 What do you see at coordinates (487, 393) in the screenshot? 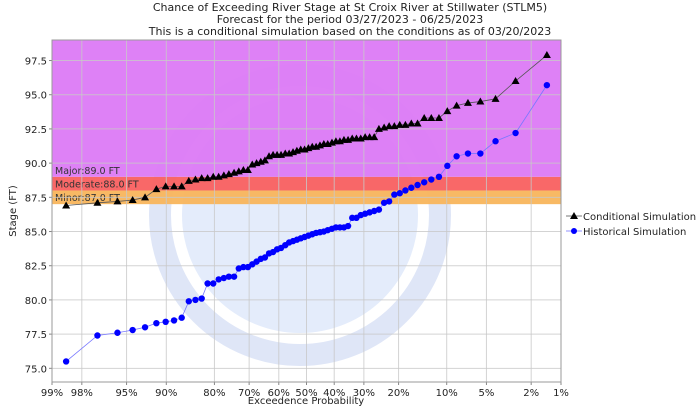
I see `x-tick-label: 5%` at bounding box center [487, 393].